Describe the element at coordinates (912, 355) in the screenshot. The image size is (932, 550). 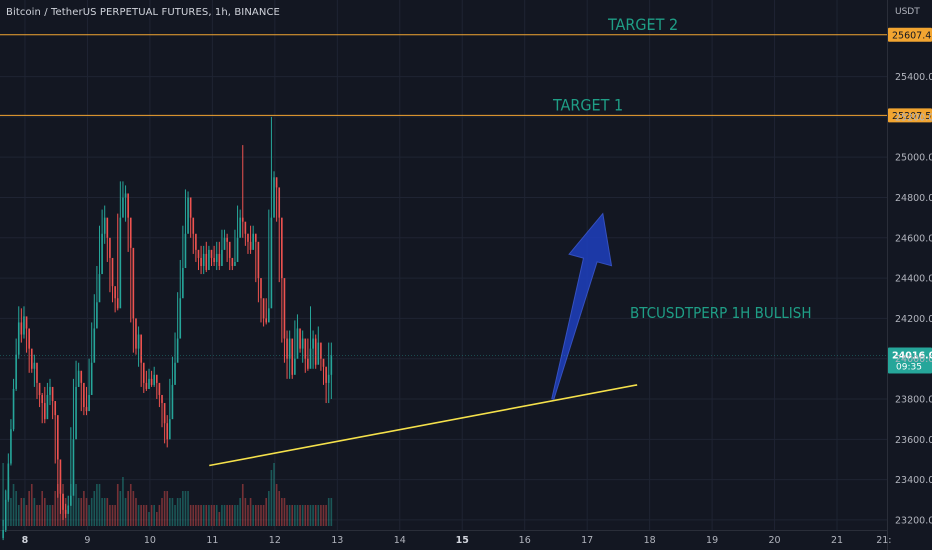
I see `last-price-value: 24016.0` at that location.